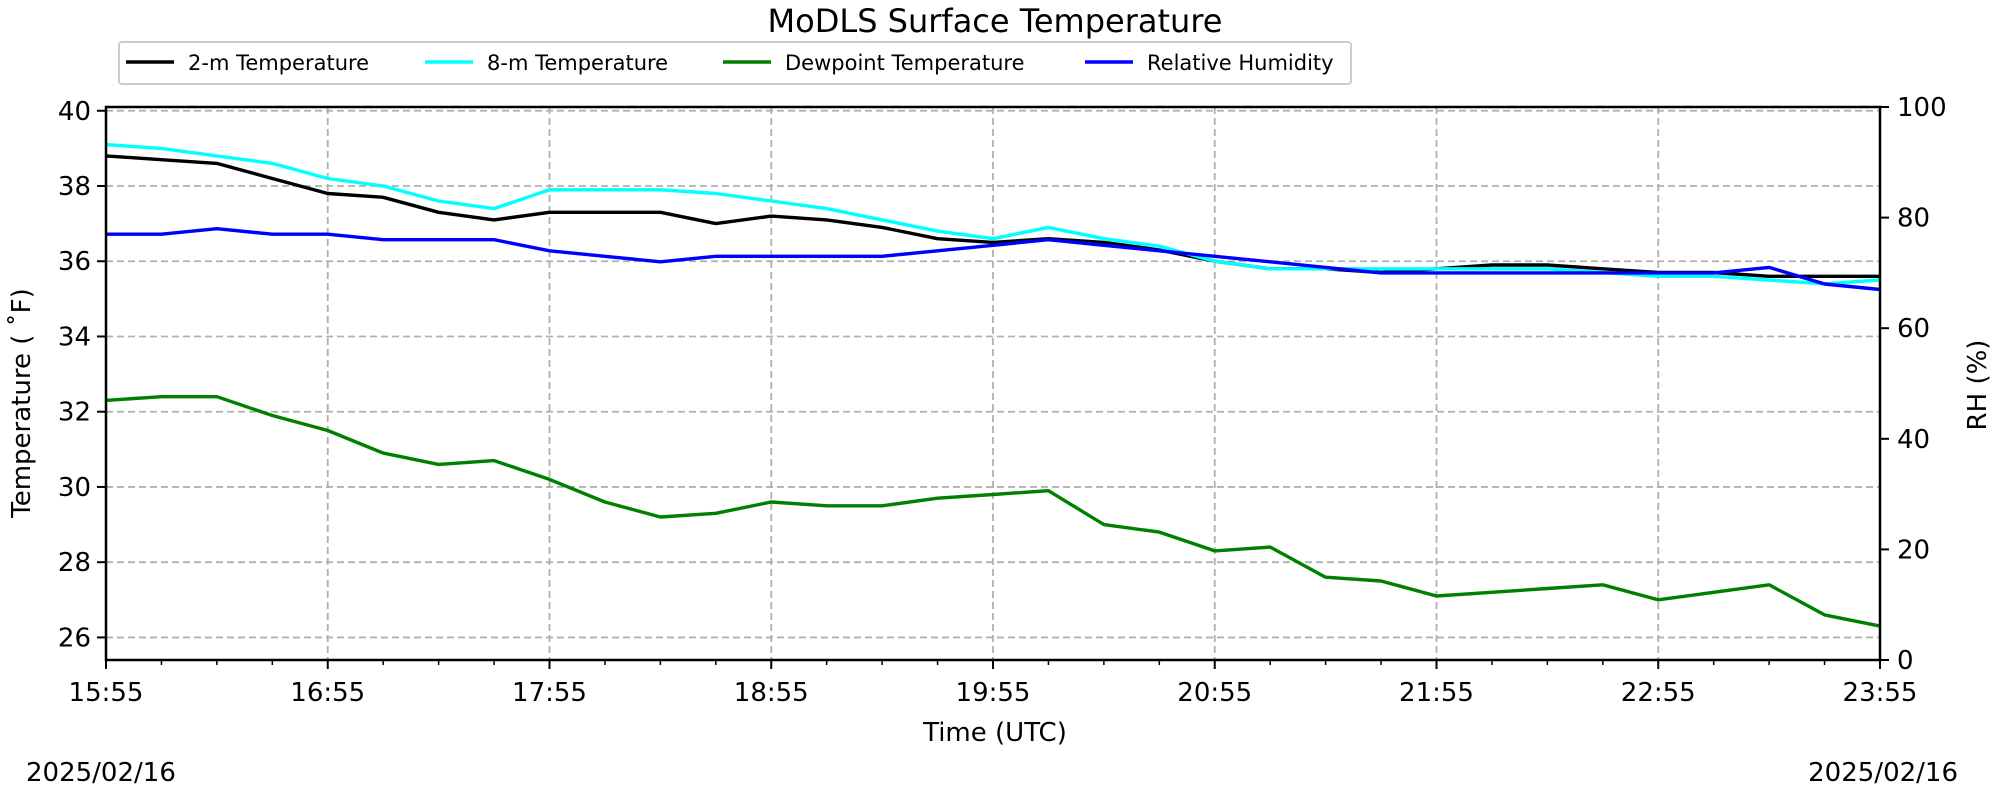 The height and width of the screenshot is (800, 2000). Describe the element at coordinates (74, 337) in the screenshot. I see `y-tick-label: 34` at that location.